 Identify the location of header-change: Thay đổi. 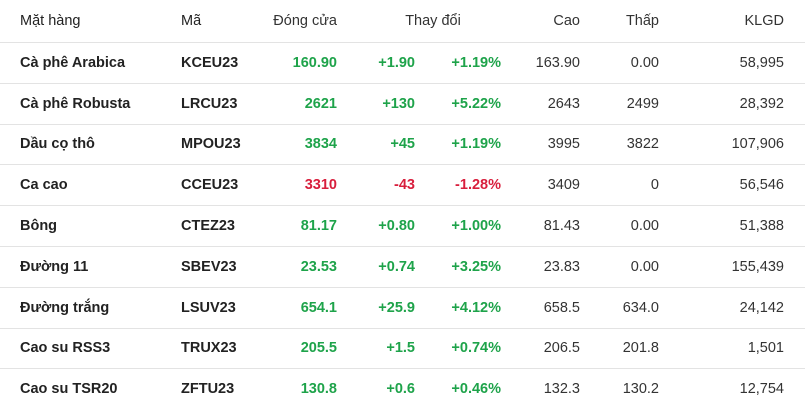
(419, 21).